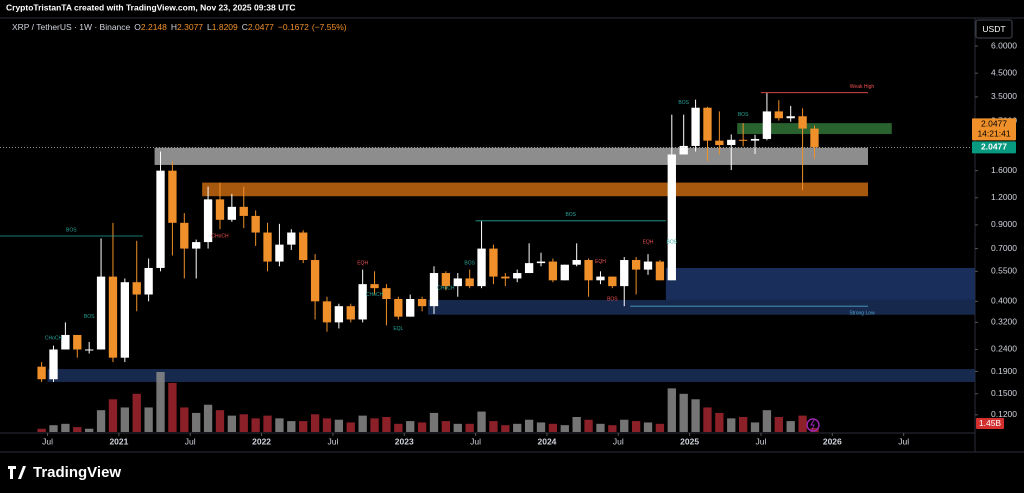 This screenshot has height=493, width=1024. What do you see at coordinates (137, 27) in the screenshot?
I see `ohlc-letter: O` at bounding box center [137, 27].